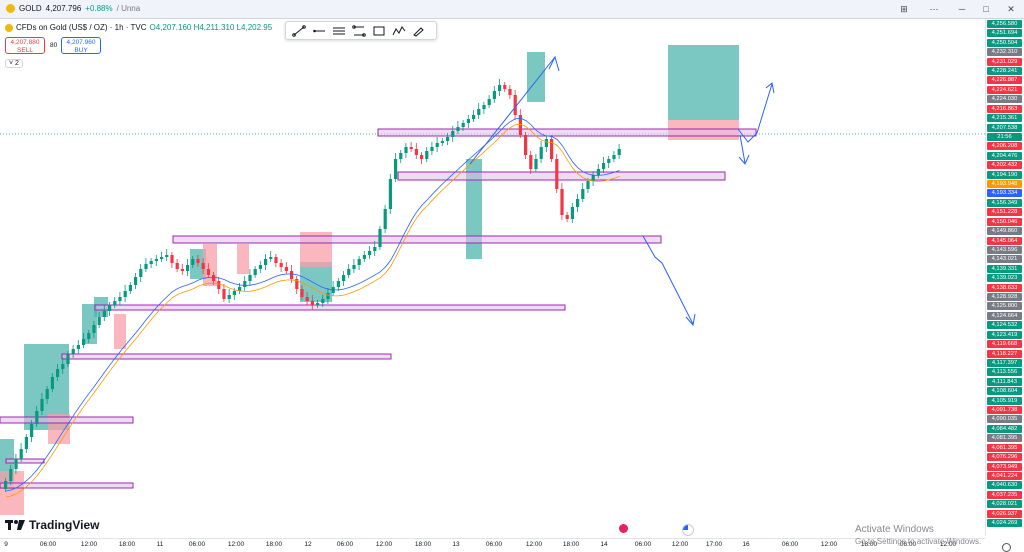 The image size is (1024, 552). Describe the element at coordinates (1004, 184) in the screenshot. I see `price-label: 4,193.948` at that location.